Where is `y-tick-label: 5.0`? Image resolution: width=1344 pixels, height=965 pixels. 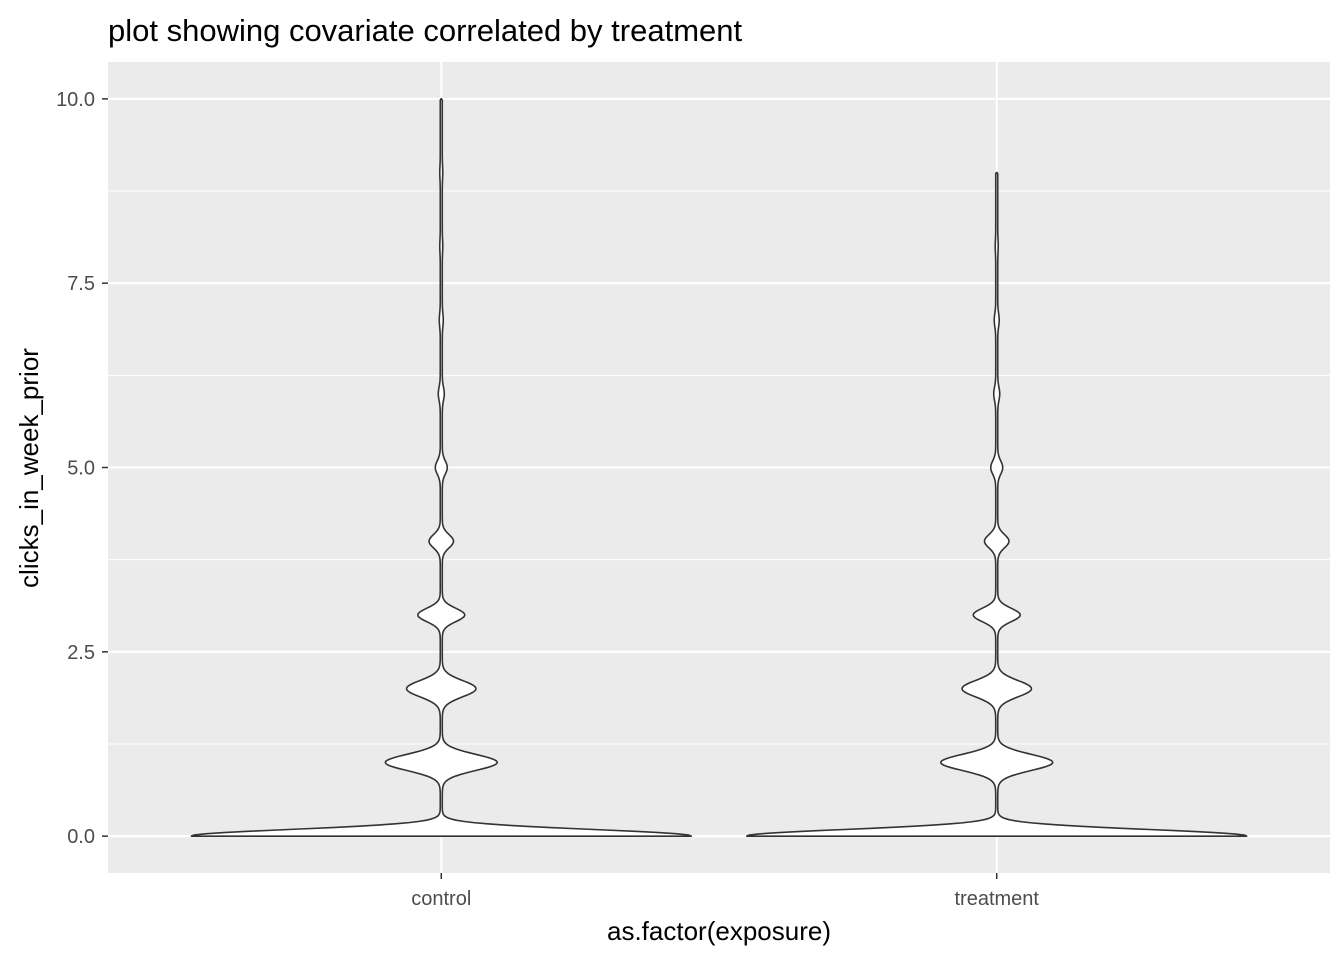
y-tick-label: 5.0 is located at coordinates (81, 469).